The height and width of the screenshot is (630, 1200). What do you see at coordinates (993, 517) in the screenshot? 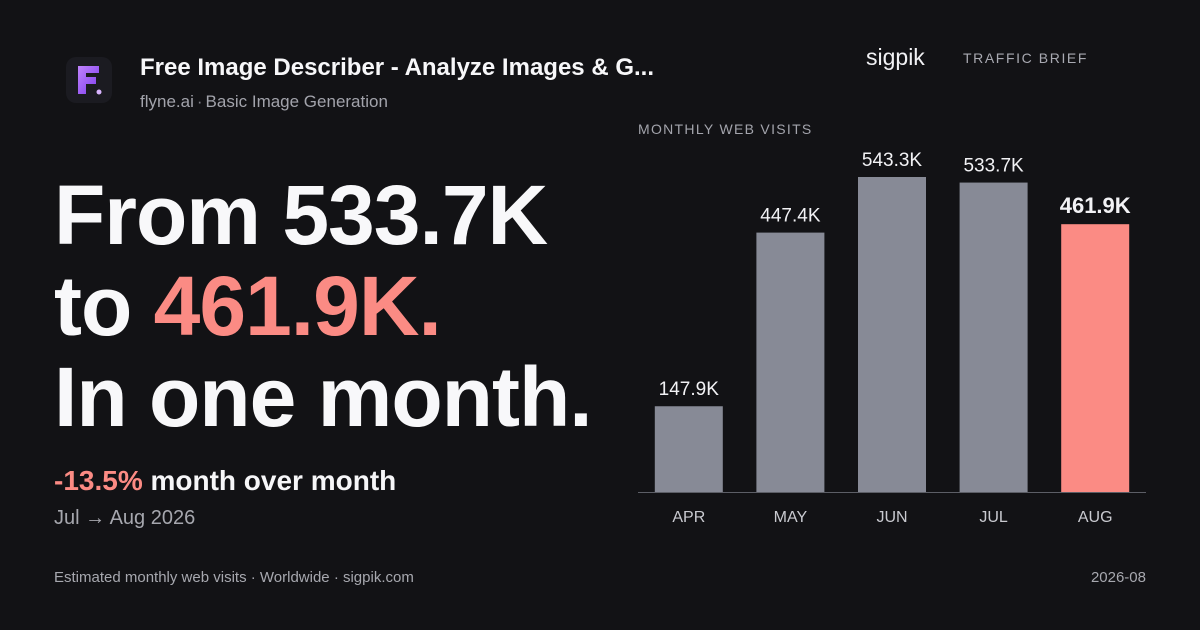
I see `x-tick-jul: JUL` at bounding box center [993, 517].